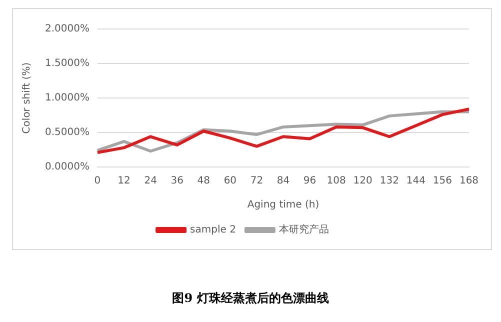 The width and height of the screenshot is (501, 322). What do you see at coordinates (67, 64) in the screenshot?
I see `y-tick-label: 1.5000%` at bounding box center [67, 64].